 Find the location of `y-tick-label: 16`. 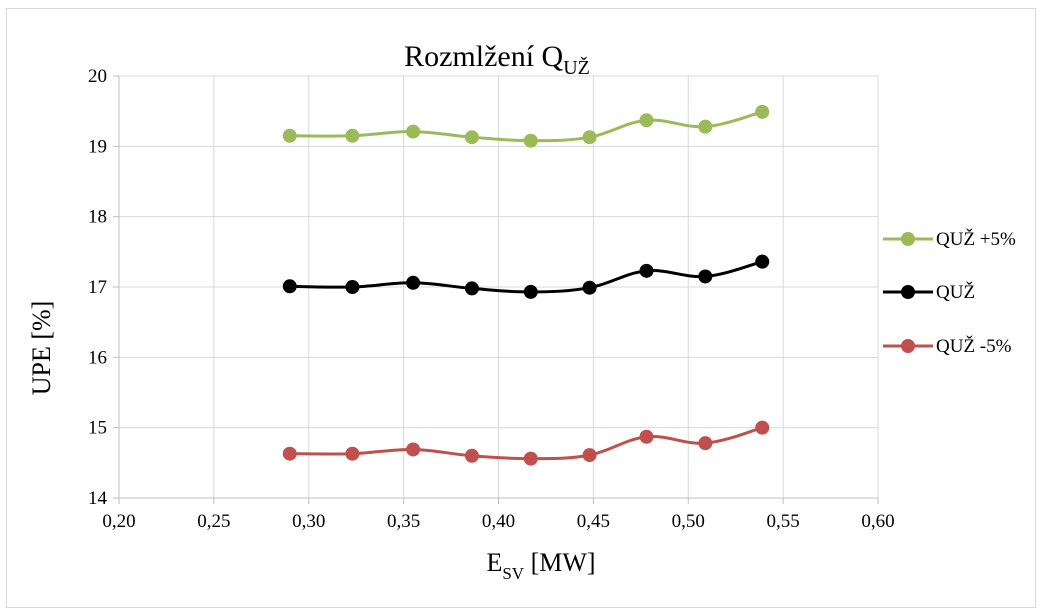

y-tick-label: 16 is located at coordinates (97, 357).